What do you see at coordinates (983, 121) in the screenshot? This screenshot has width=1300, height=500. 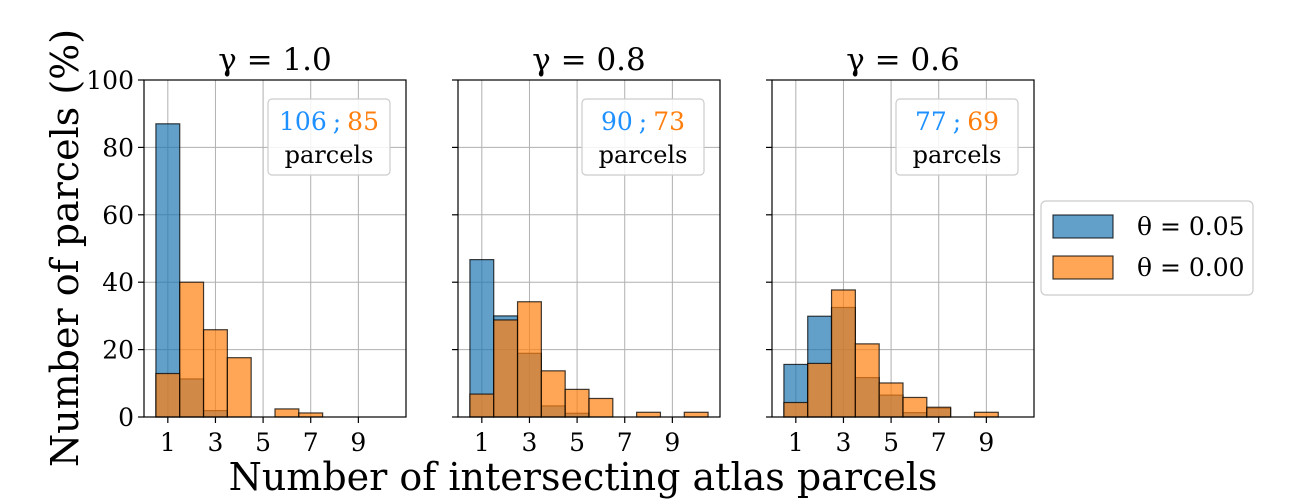 I see `count-theta-000: 69` at bounding box center [983, 121].